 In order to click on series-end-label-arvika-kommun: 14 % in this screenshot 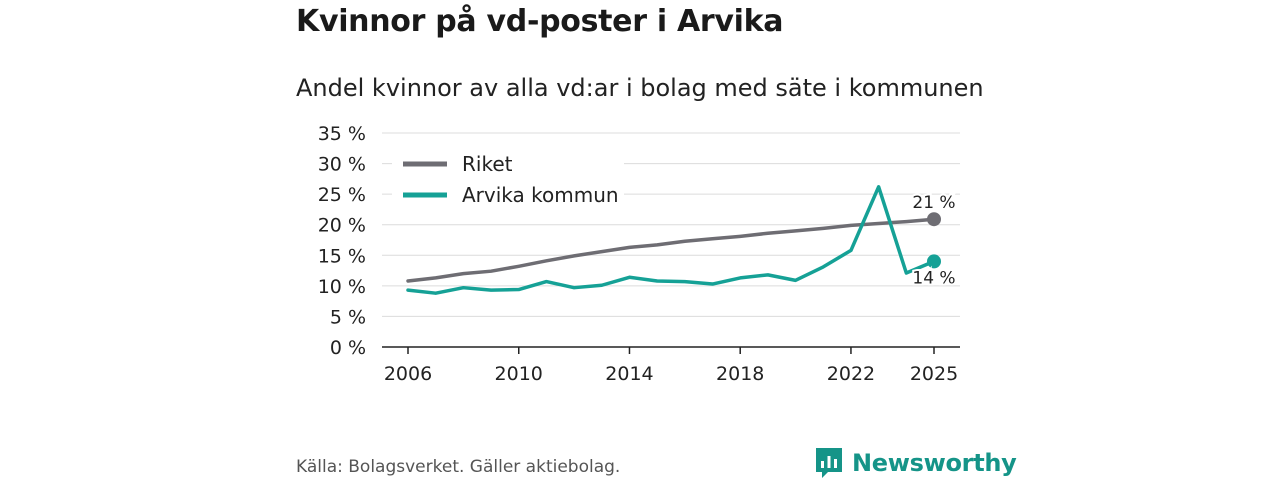, I will do `click(933, 278)`.